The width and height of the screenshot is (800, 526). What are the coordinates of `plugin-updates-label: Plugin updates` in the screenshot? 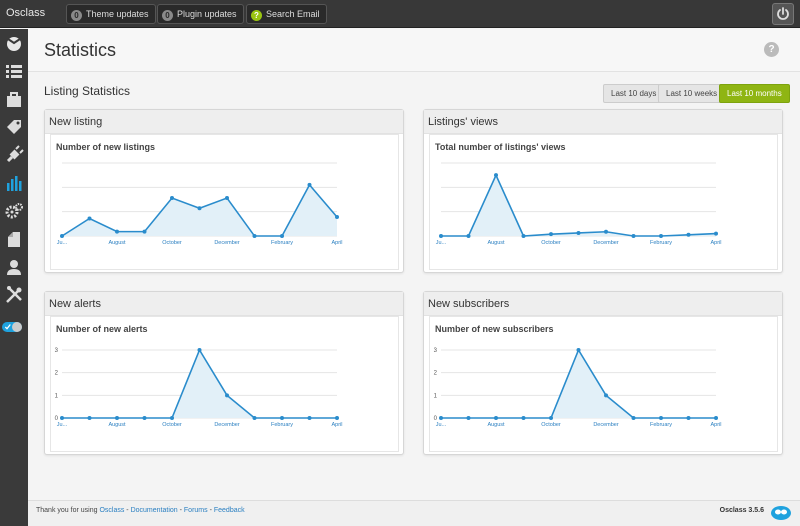 It's located at (207, 14).